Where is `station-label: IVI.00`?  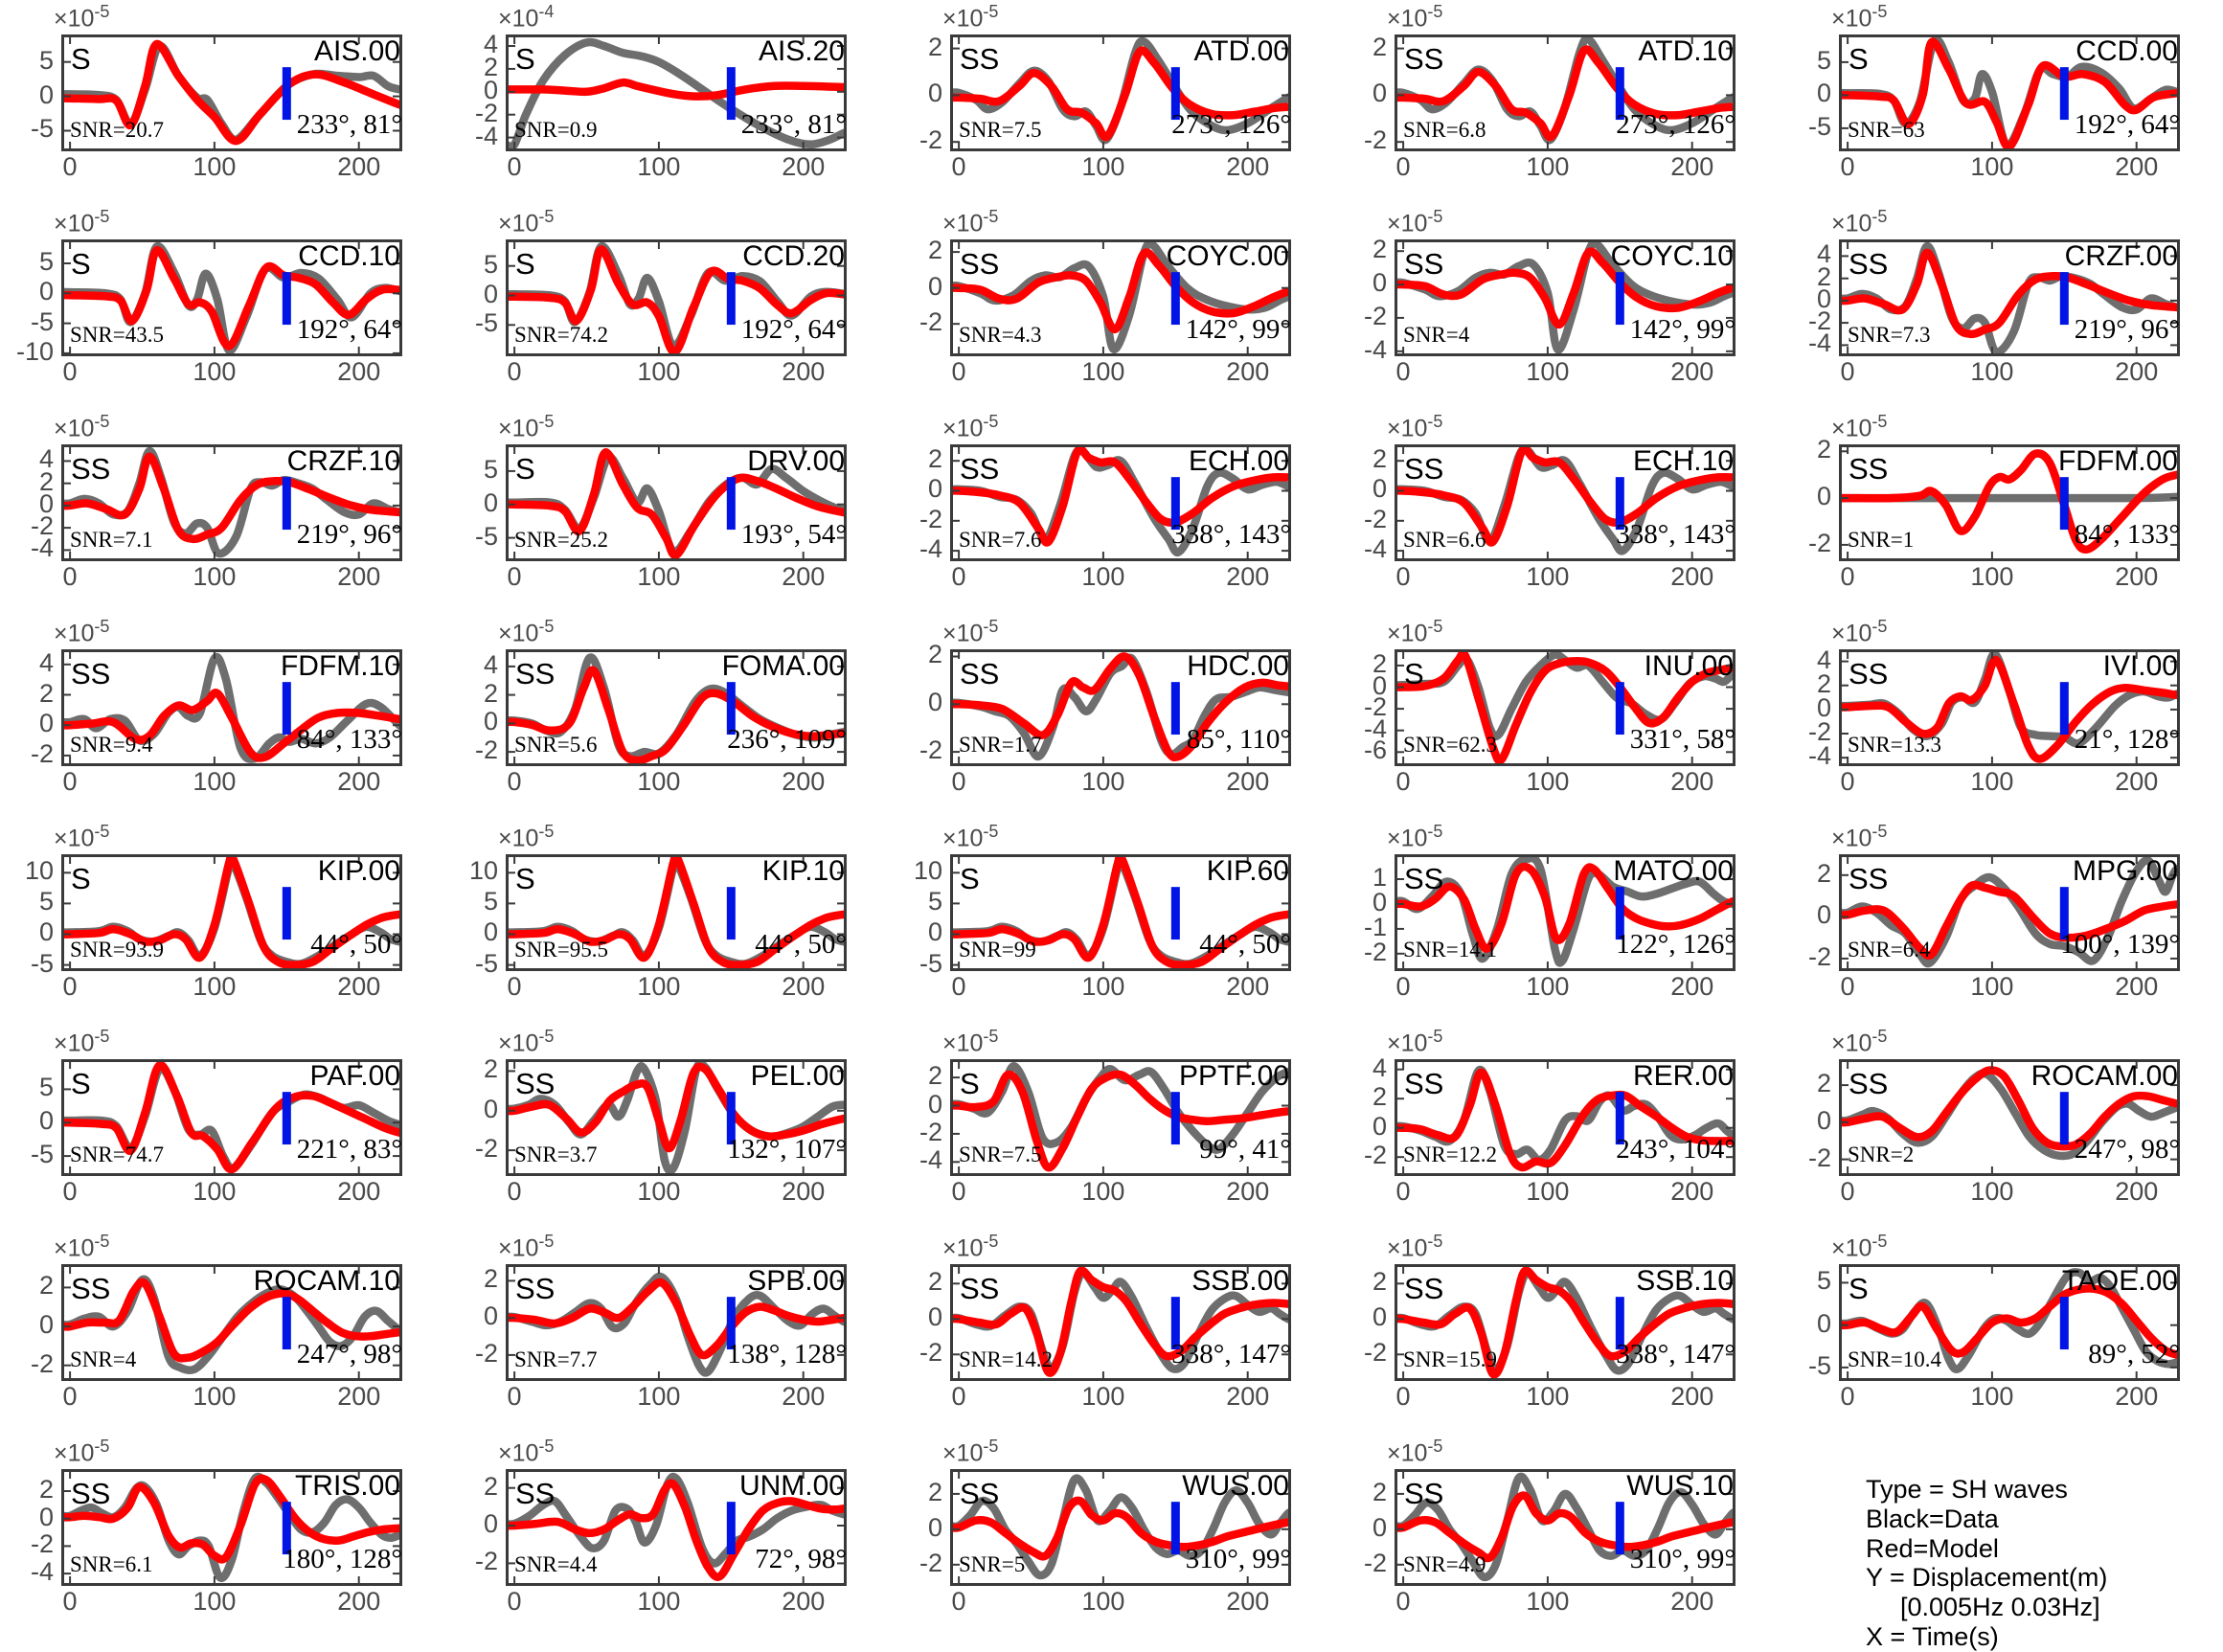
station-label: IVI.00 is located at coordinates (2140, 666).